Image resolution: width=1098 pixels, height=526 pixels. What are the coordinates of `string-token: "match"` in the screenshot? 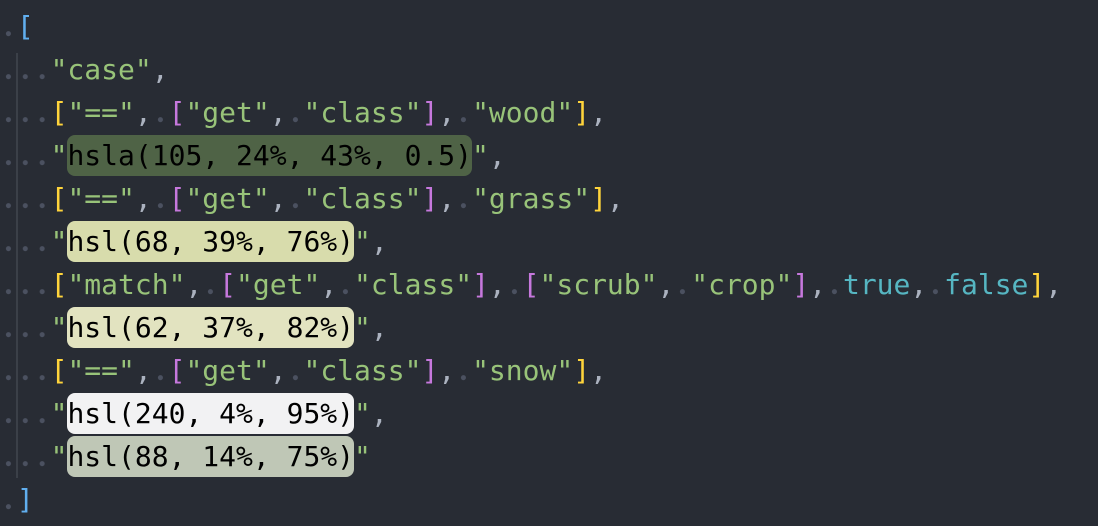 It's located at (126, 284).